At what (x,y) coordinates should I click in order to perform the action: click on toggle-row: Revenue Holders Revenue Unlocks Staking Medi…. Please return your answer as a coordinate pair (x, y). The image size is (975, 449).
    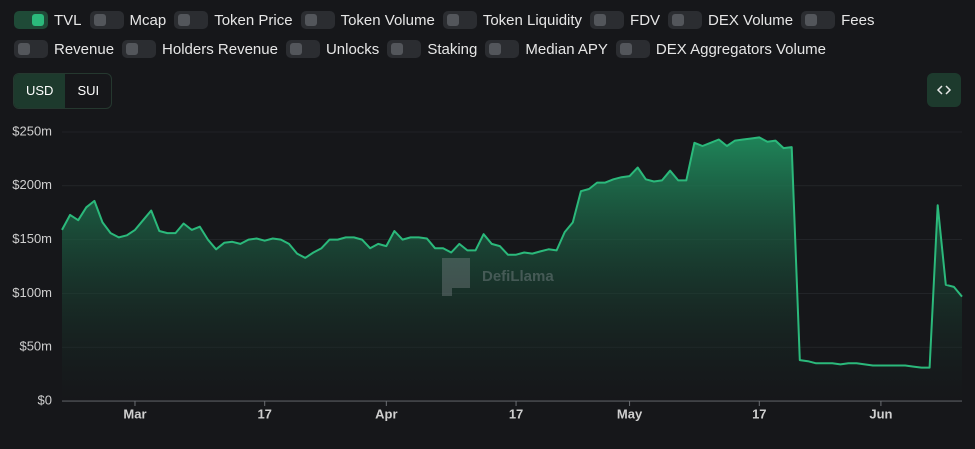
    Looking at the image, I should click on (448, 49).